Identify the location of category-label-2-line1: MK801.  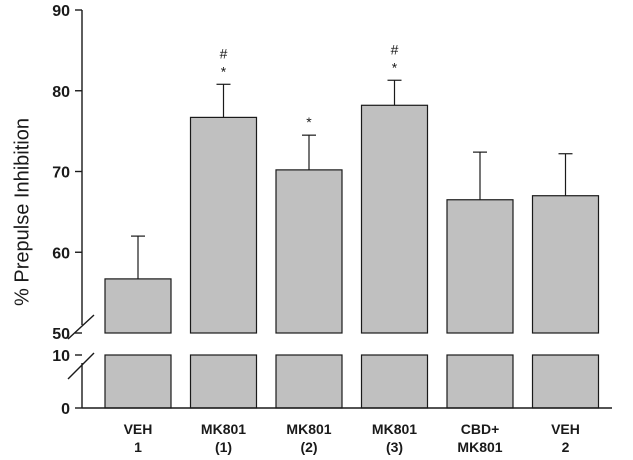
(223, 429).